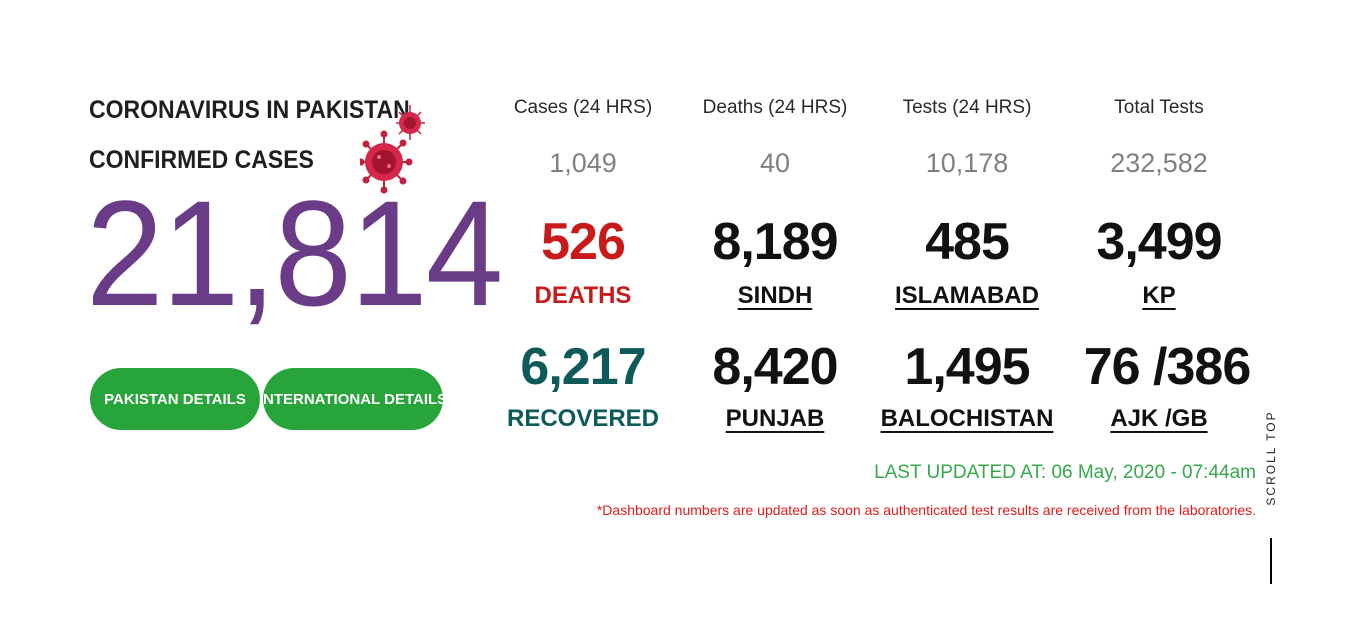 The width and height of the screenshot is (1364, 620). What do you see at coordinates (1159, 107) in the screenshot?
I see `total-tests-label: Total Tests` at bounding box center [1159, 107].